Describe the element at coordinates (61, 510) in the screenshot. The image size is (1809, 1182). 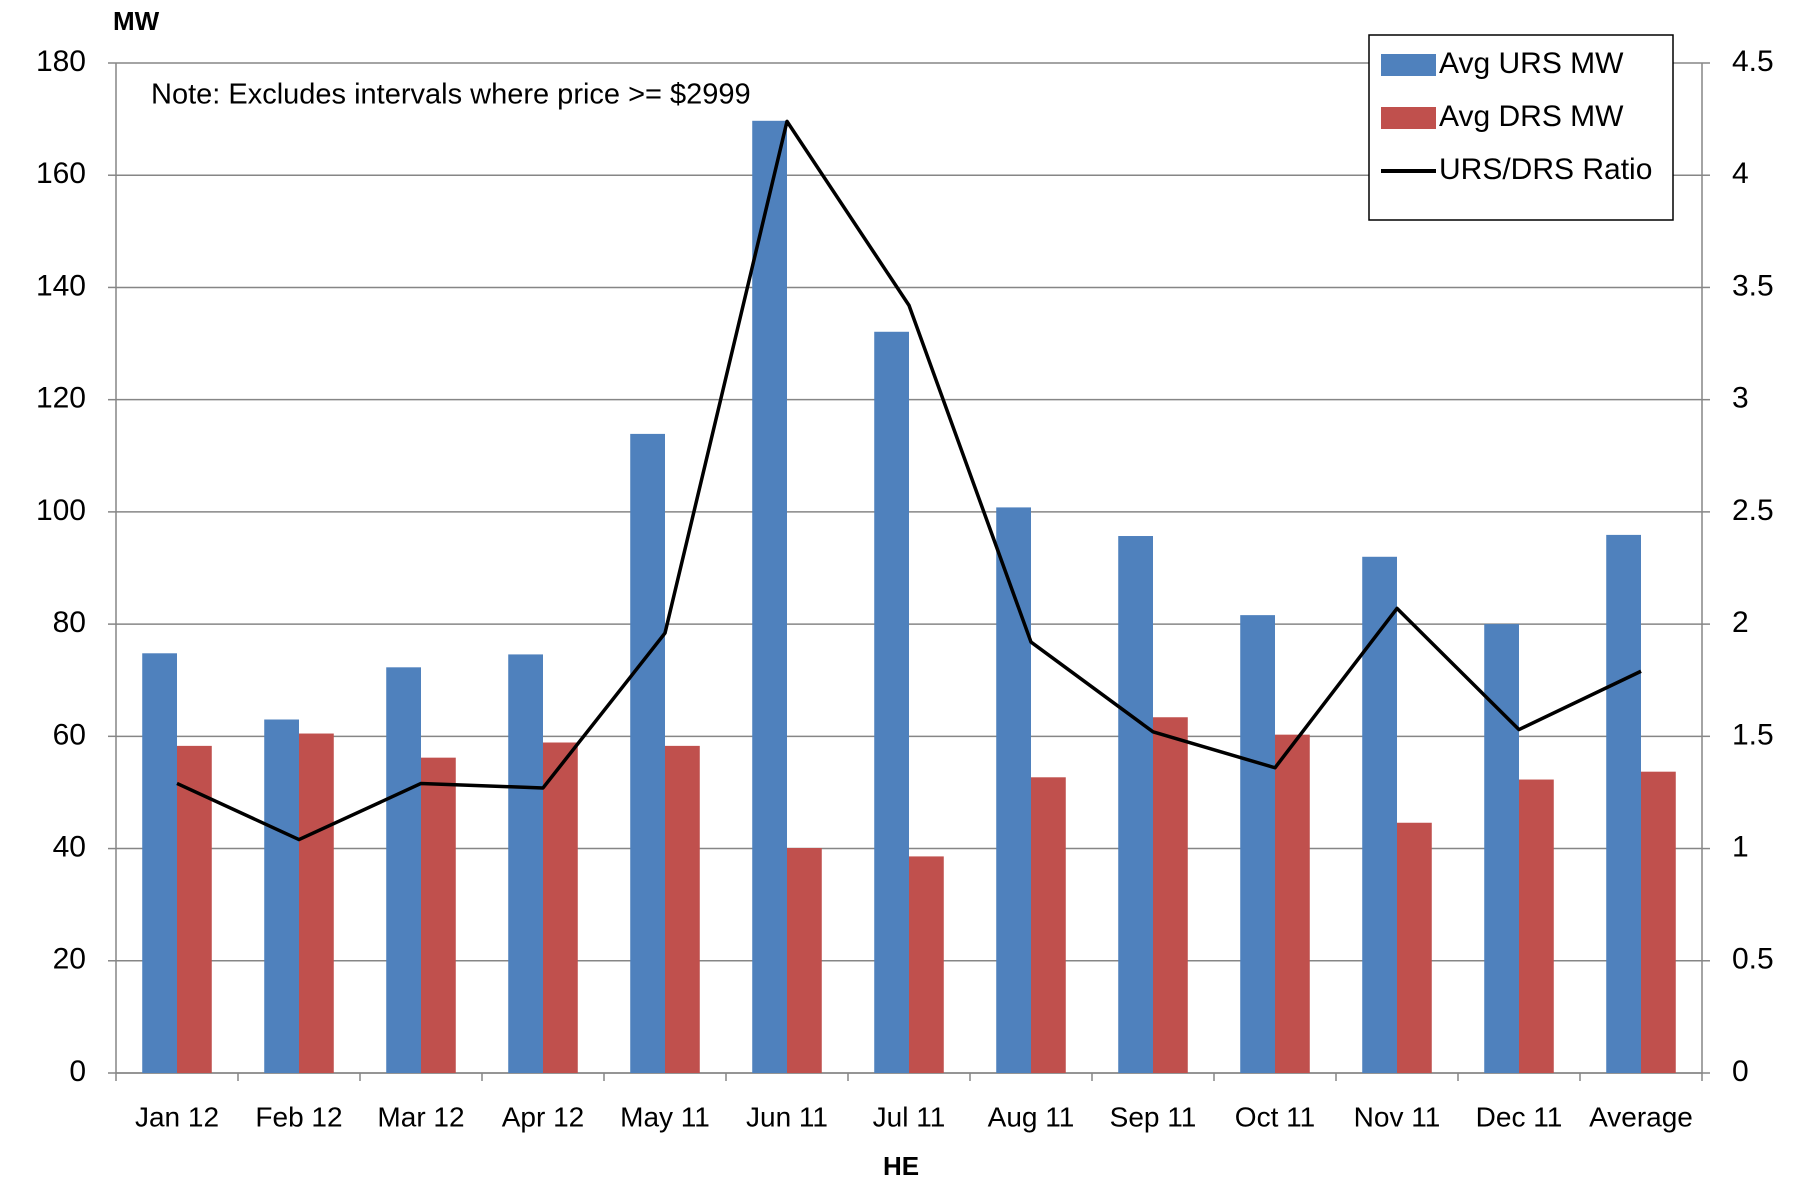
I see `y-tick-label: 100` at that location.